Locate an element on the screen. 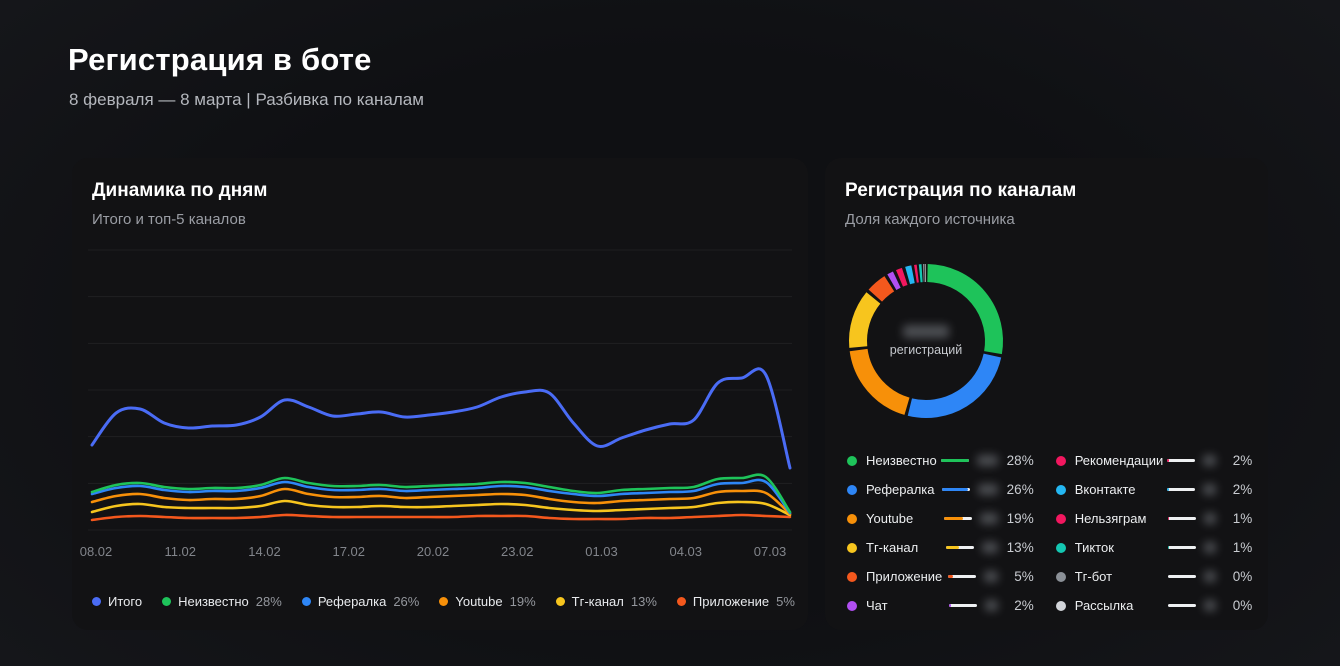 This screenshot has width=1340, height=666. line-legend-item: Тг-канал 13% is located at coordinates (606, 601).